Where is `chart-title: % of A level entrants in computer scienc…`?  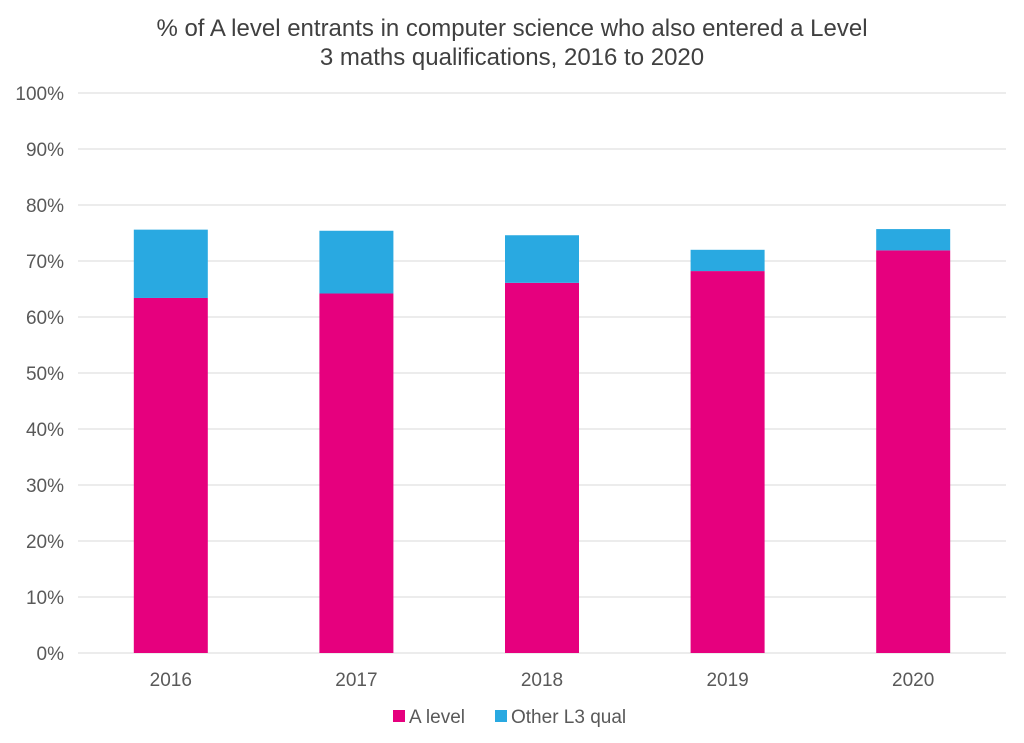
chart-title: % of A level entrants in computer scienc… is located at coordinates (512, 43).